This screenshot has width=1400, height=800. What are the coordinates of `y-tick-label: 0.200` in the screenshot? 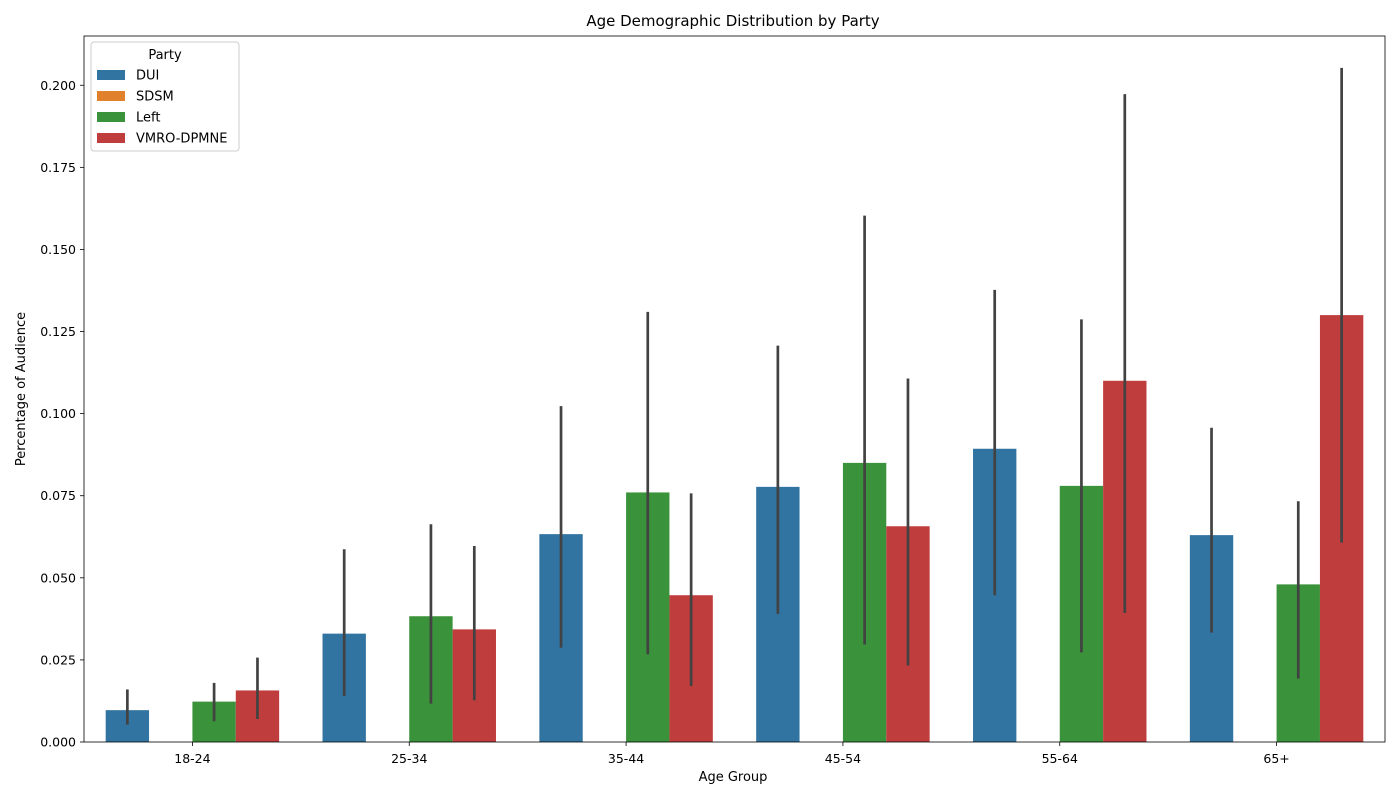 It's located at (58, 85).